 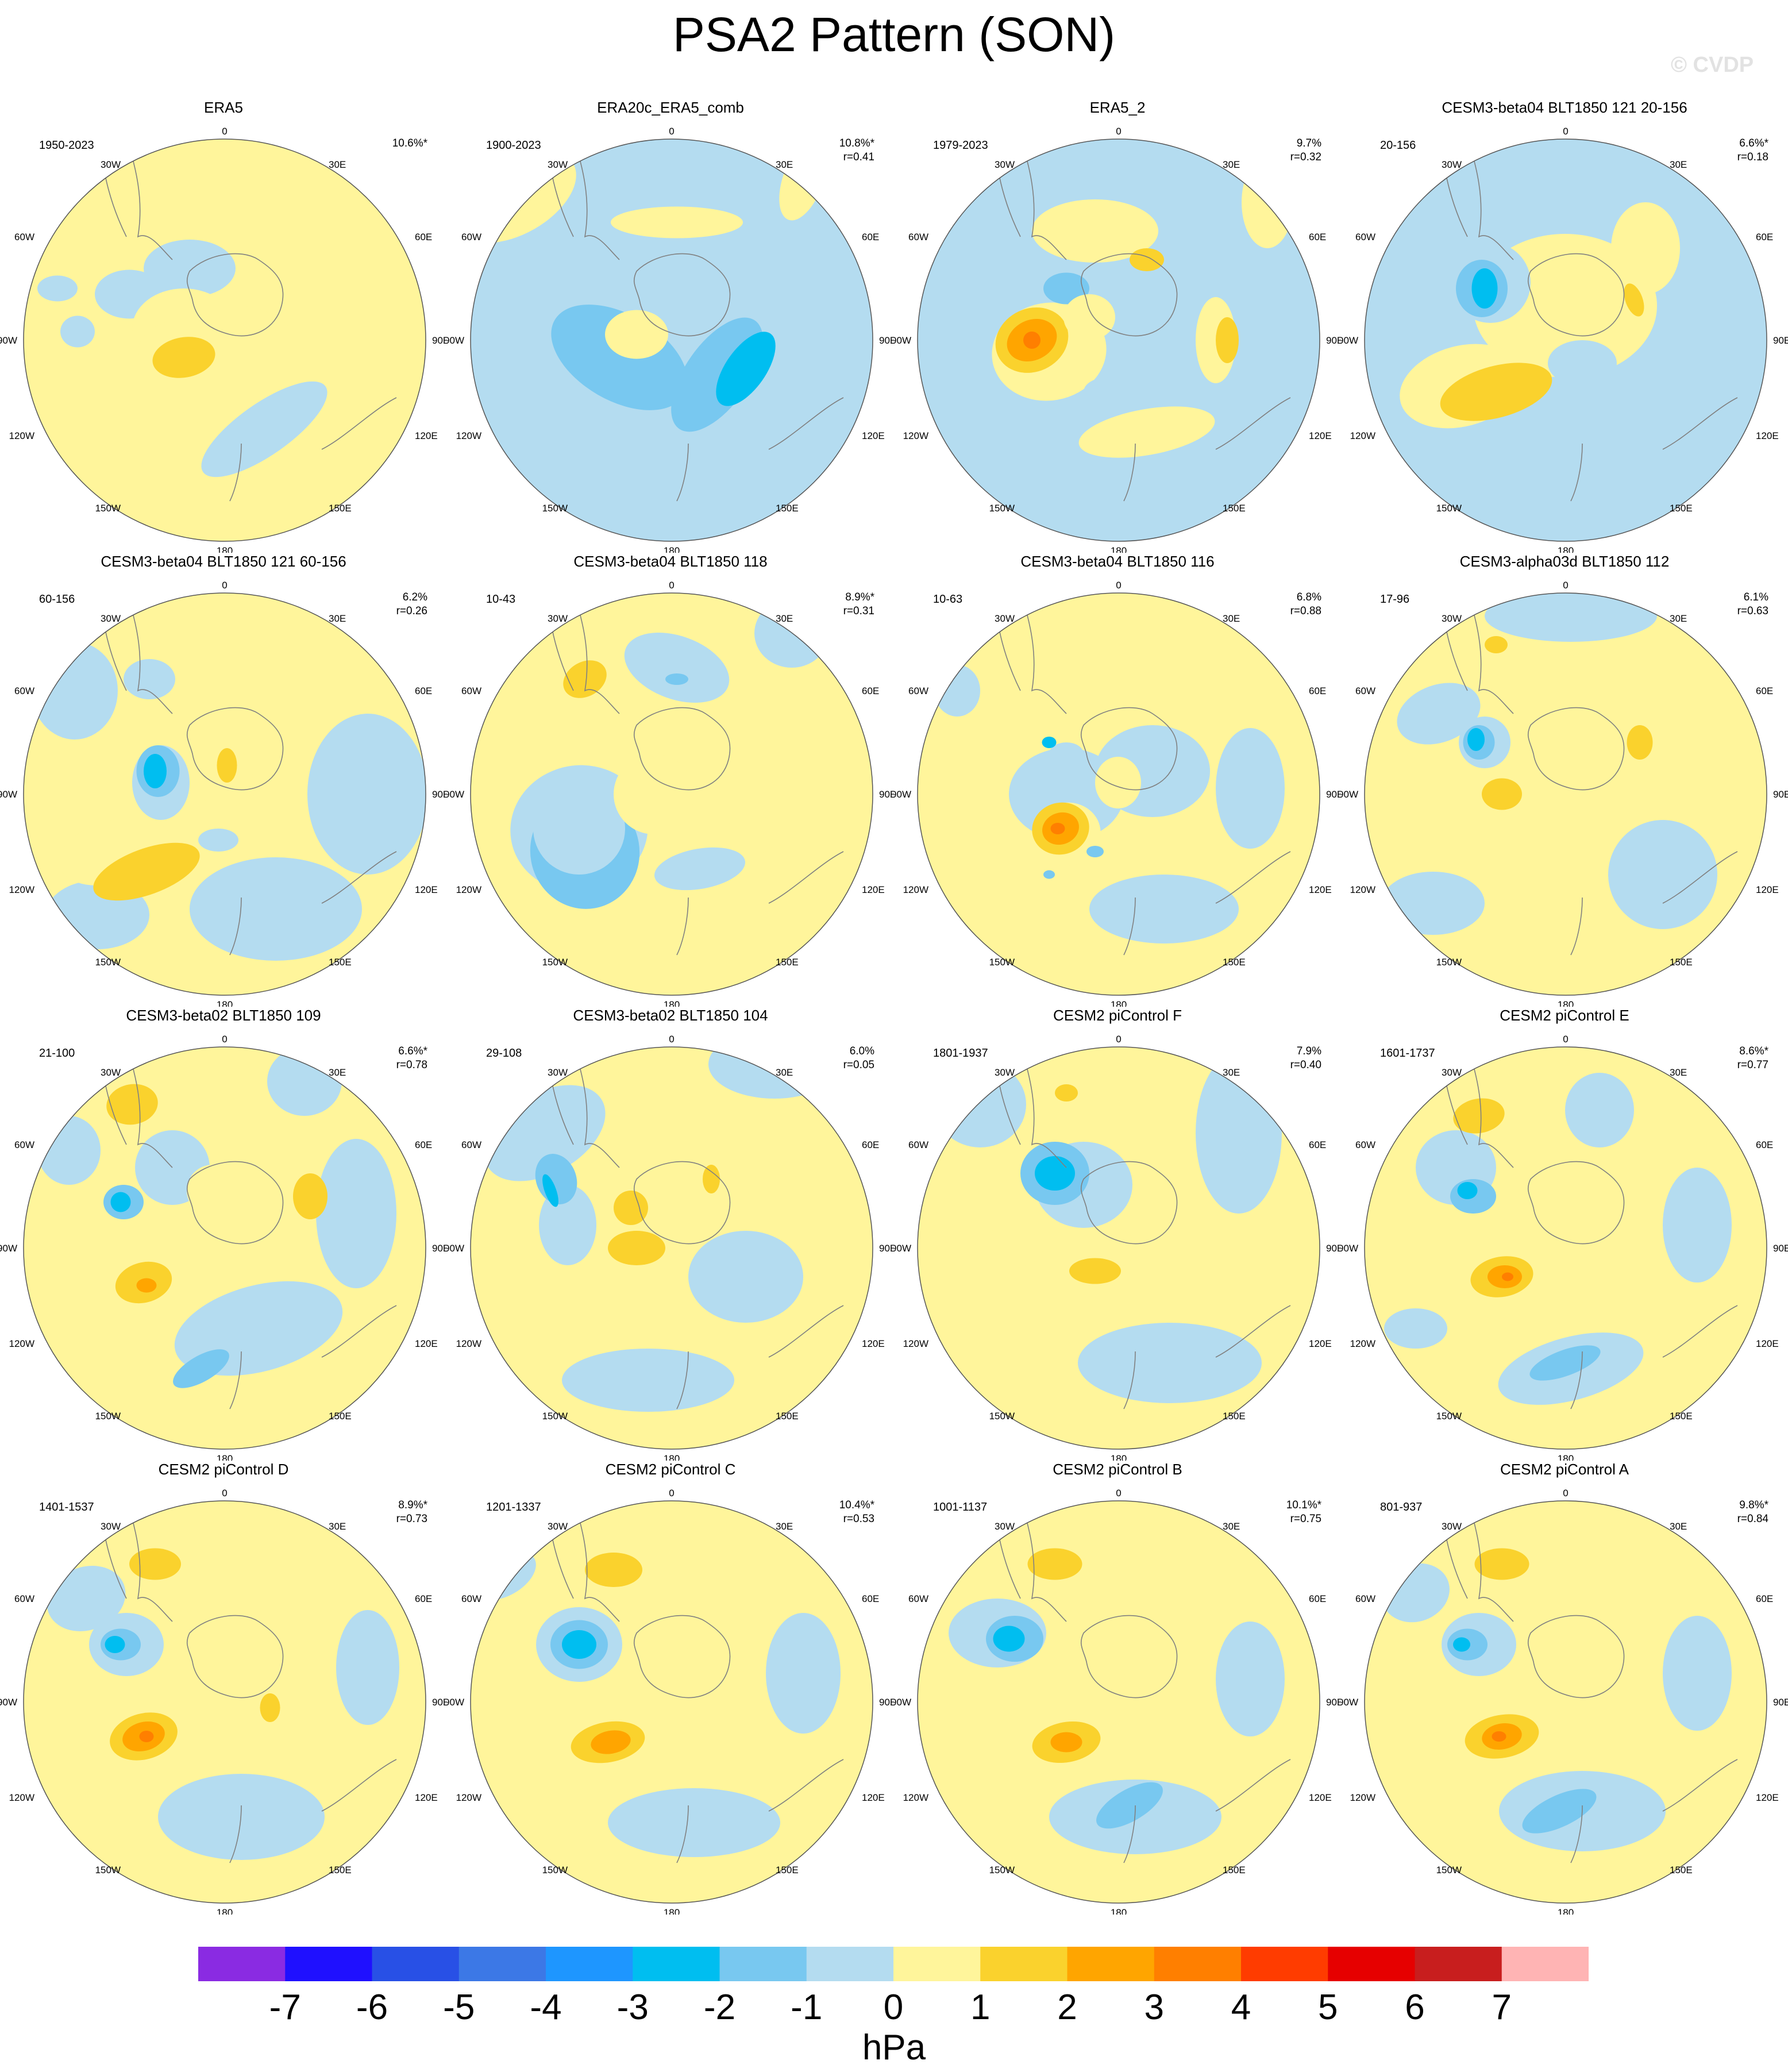 What do you see at coordinates (1502, 2008) in the screenshot?
I see `colorbar-tick-label: 7` at bounding box center [1502, 2008].